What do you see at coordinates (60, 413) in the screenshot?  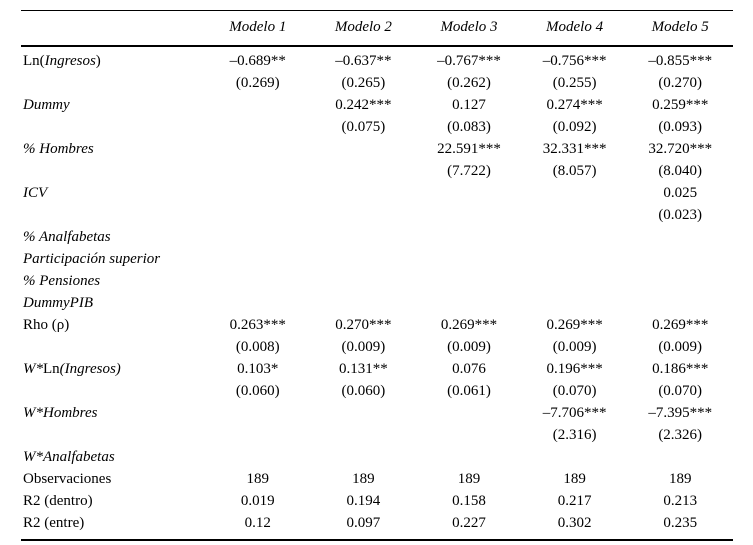 I see `row-label-segment: W*Hombres` at bounding box center [60, 413].